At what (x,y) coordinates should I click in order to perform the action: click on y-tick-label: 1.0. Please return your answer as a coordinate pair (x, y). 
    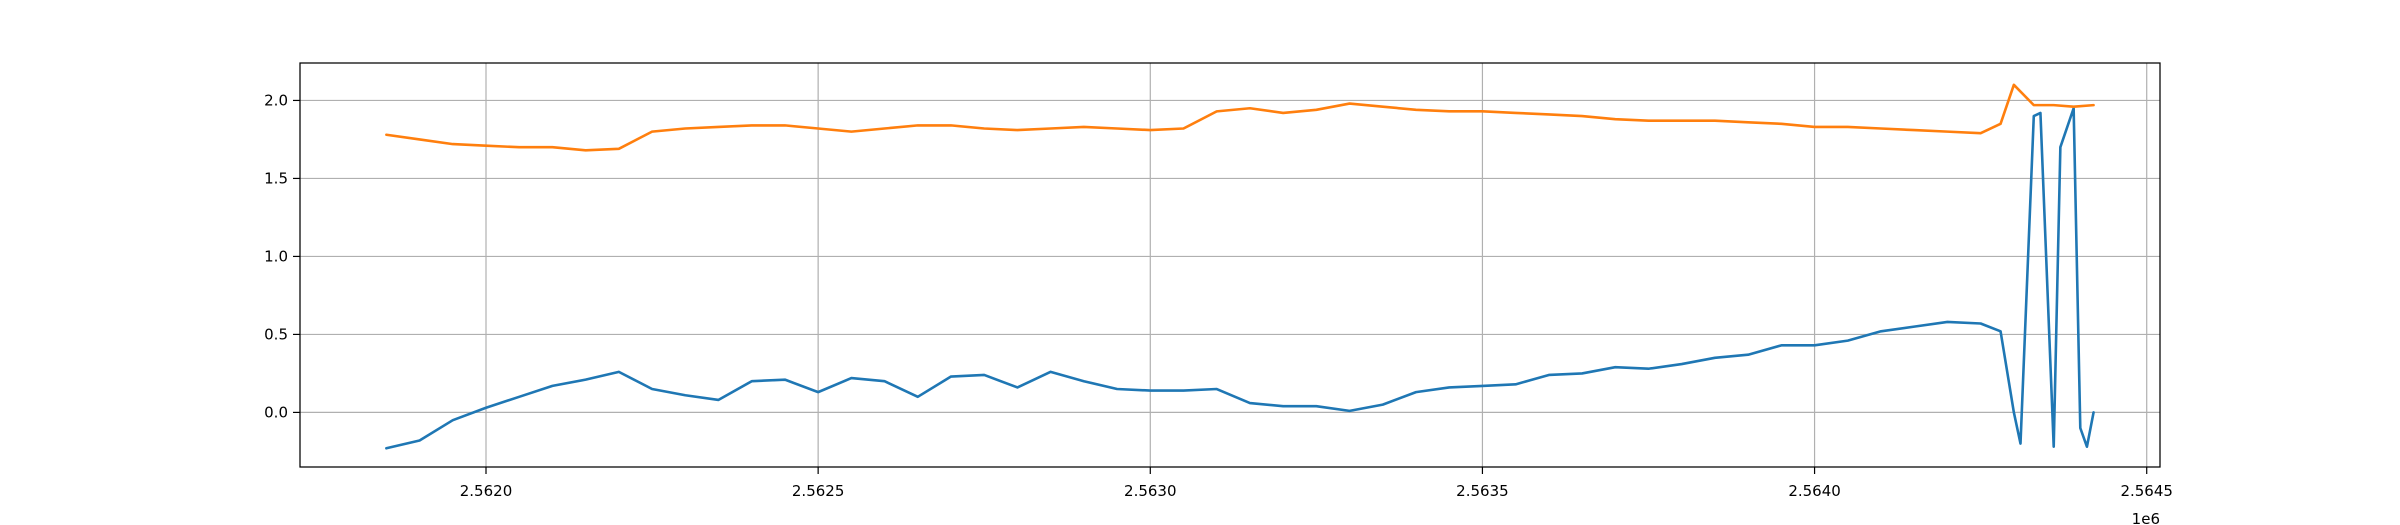
    Looking at the image, I should click on (276, 256).